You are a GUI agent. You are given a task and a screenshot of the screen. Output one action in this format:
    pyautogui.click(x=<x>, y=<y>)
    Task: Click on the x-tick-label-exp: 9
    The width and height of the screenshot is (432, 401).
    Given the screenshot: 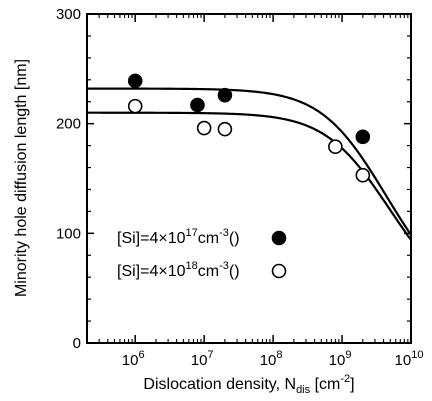 What is the action you would take?
    pyautogui.click(x=348, y=355)
    